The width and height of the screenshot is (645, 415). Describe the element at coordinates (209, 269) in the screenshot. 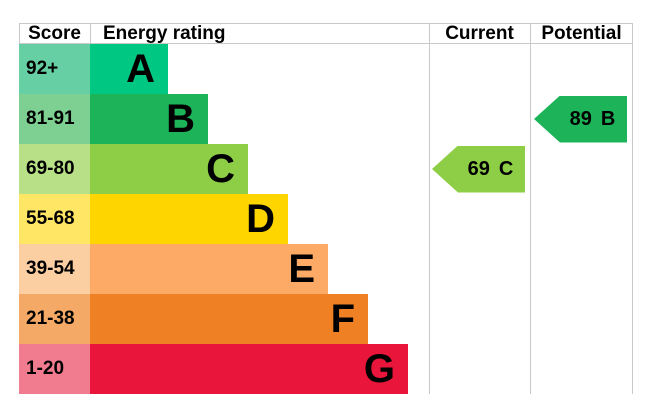

I see `band-bar: E` at that location.